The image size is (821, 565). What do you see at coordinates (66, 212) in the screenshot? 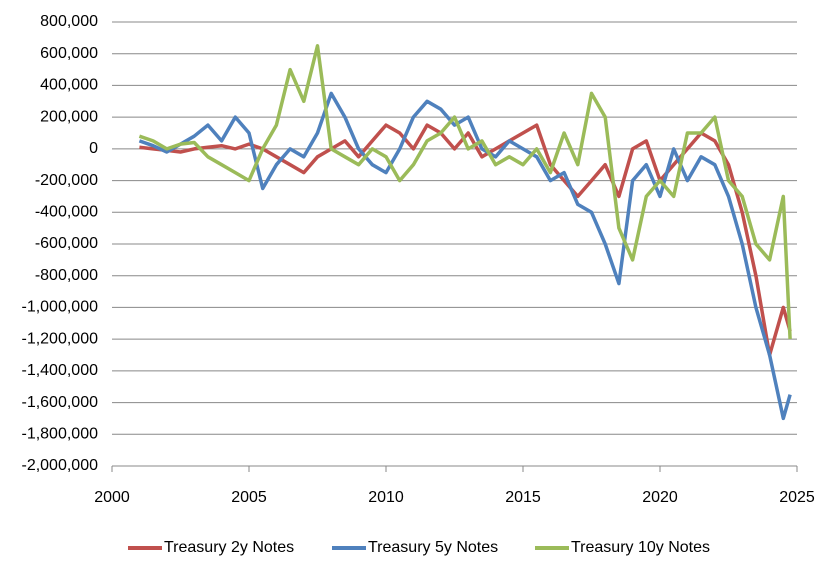
I see `y-tick-label: -400,000` at bounding box center [66, 212].